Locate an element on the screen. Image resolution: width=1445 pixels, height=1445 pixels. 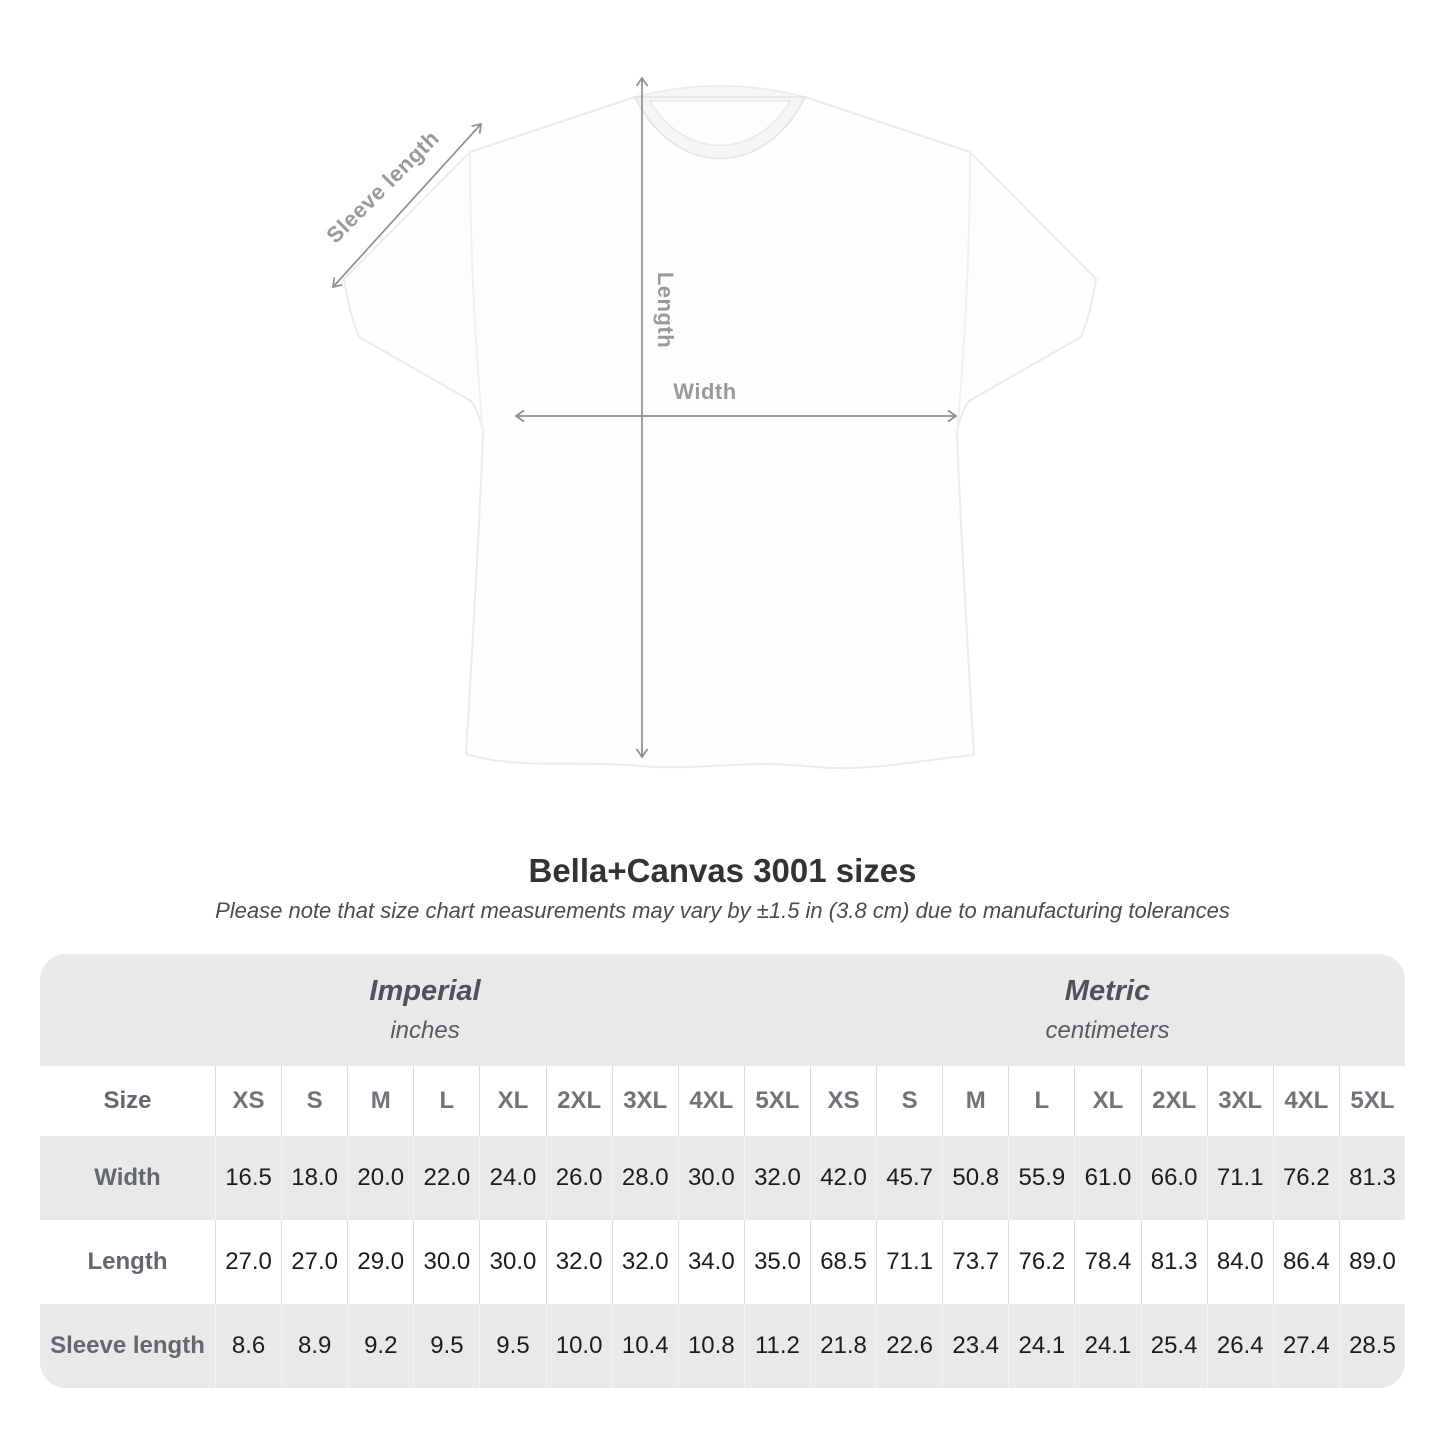
value-cell: 26.4 is located at coordinates (1239, 1346).